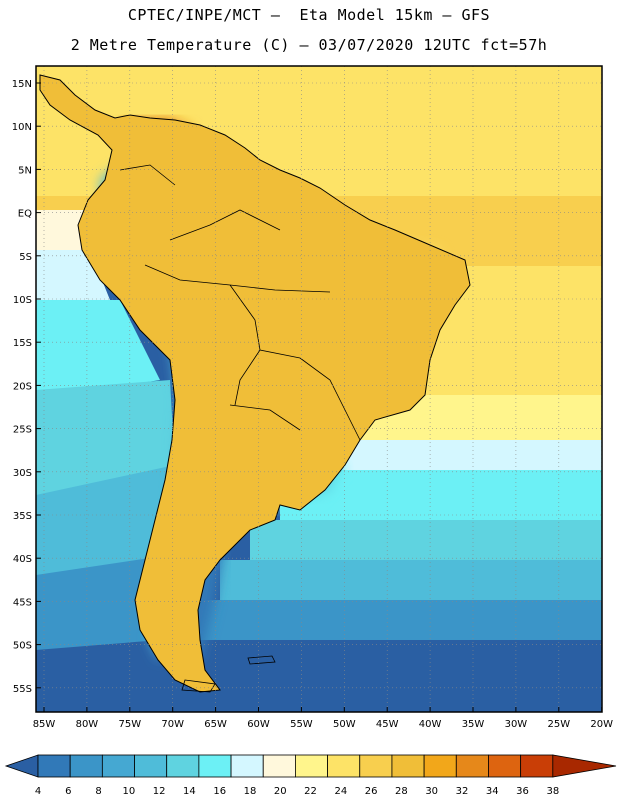 This screenshot has width=618, height=800. I want to click on latitude-label: 35S, so click(22, 516).